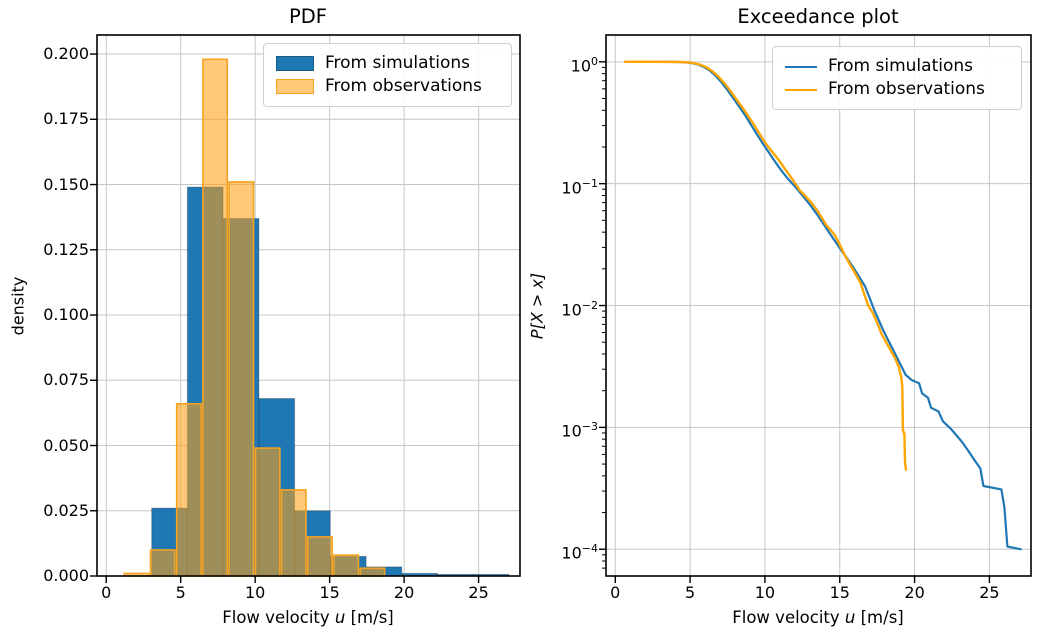 The width and height of the screenshot is (1040, 643). I want to click on y-tick-label: 10⁻², so click(579, 308).